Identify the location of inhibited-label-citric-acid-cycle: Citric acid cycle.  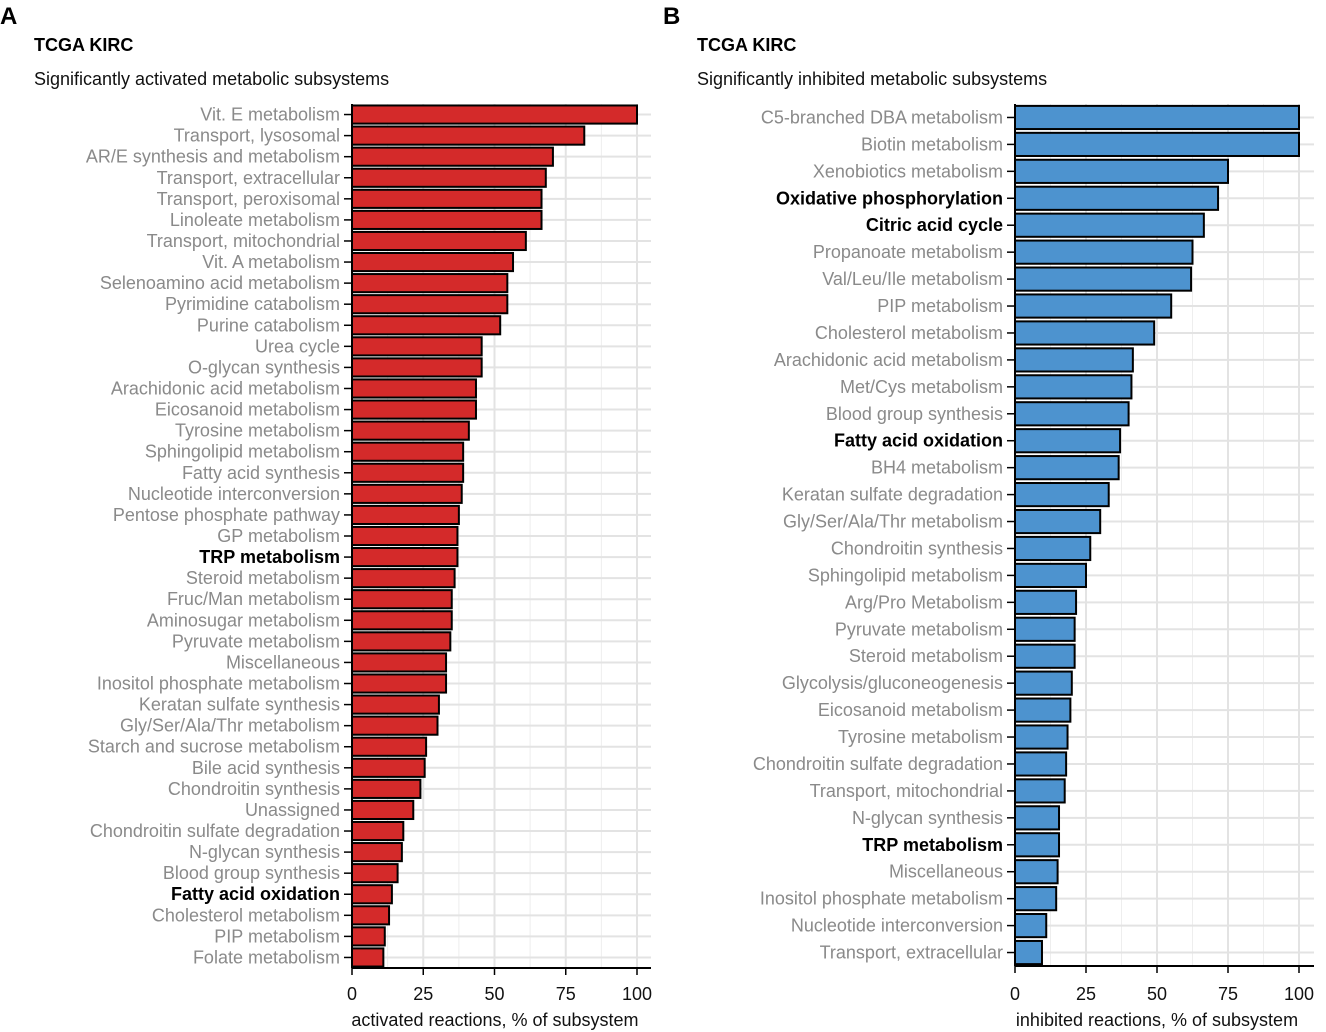
(934, 225).